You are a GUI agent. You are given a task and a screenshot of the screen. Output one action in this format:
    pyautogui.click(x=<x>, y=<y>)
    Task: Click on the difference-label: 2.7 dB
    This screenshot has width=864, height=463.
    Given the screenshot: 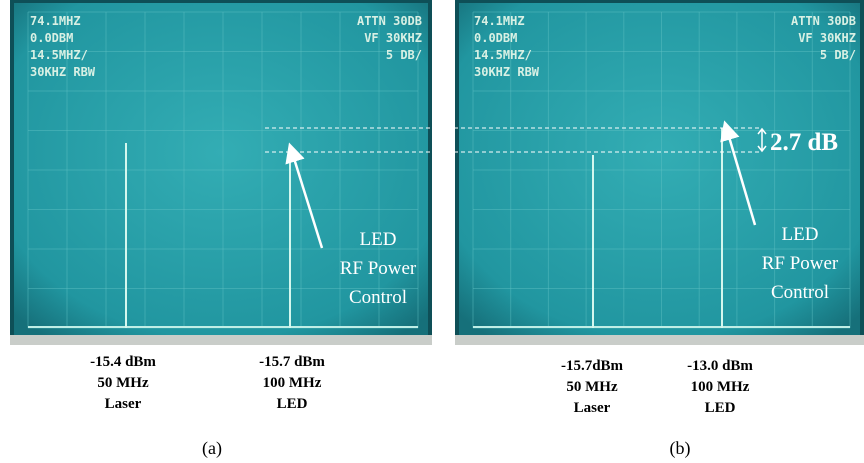 What is the action you would take?
    pyautogui.click(x=804, y=142)
    